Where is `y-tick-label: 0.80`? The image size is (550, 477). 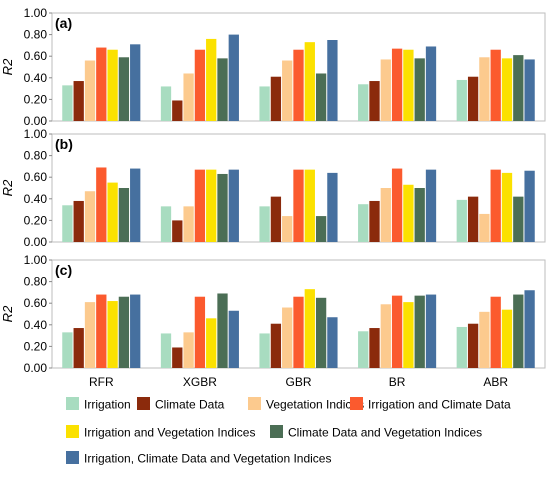 y-tick-label: 0.80 is located at coordinates (36, 156).